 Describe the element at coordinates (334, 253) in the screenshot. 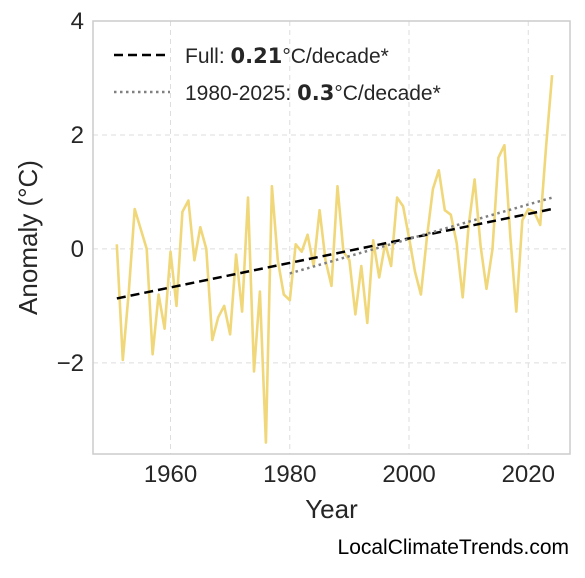

I see `trend-line-full` at that location.